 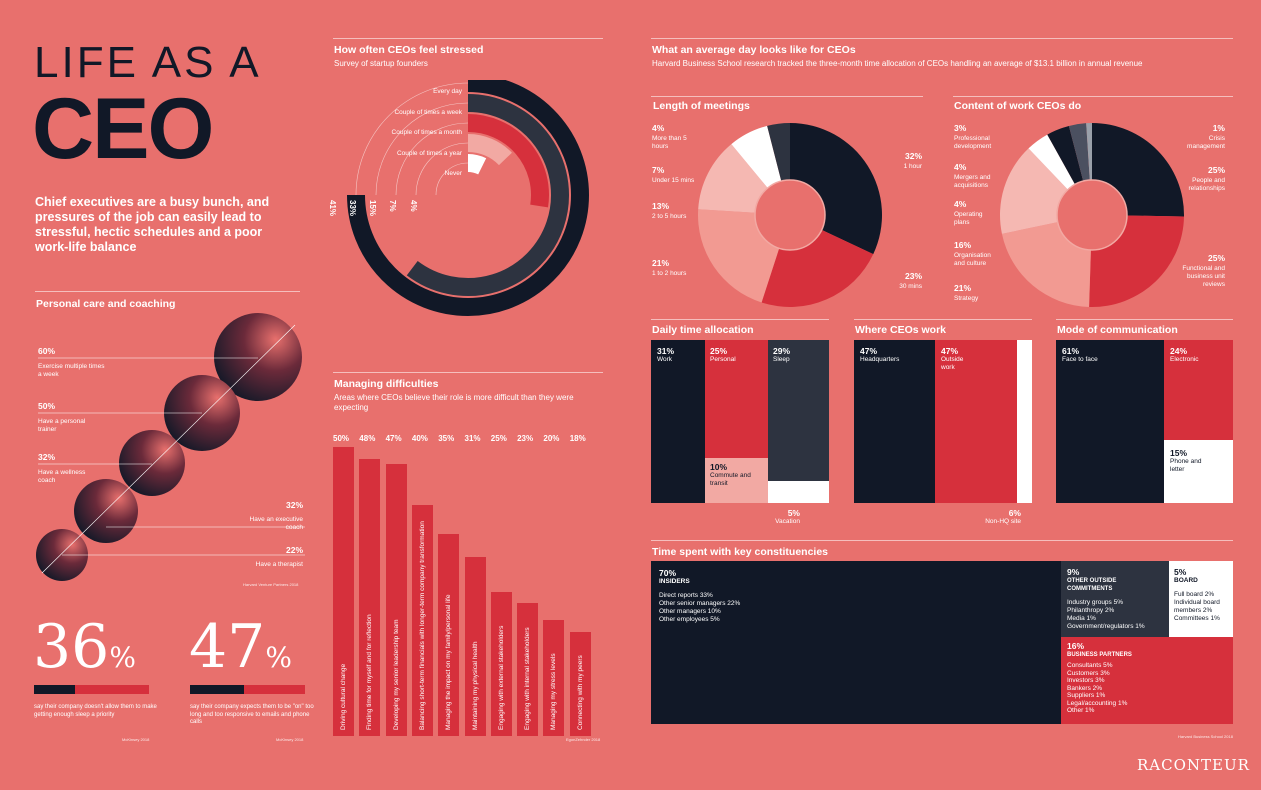 I want to click on difficulty-label: Engaging with external stakeholders, so click(x=501, y=677).